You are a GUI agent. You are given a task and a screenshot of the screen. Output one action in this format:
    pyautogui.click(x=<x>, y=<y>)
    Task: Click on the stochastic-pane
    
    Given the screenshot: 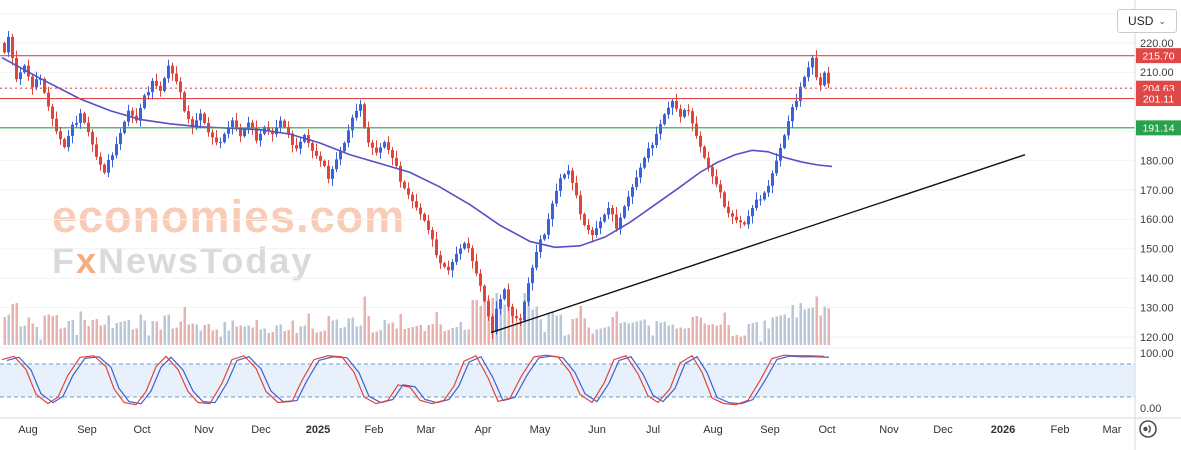 What is the action you would take?
    pyautogui.click(x=567, y=380)
    